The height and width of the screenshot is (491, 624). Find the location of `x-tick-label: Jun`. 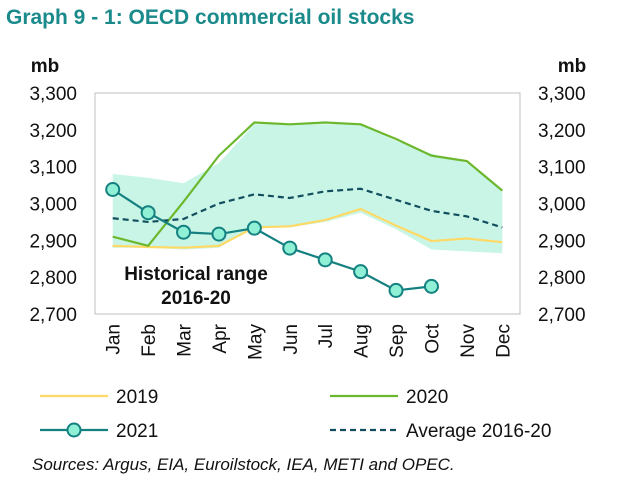

x-tick-label: Jun is located at coordinates (291, 339).